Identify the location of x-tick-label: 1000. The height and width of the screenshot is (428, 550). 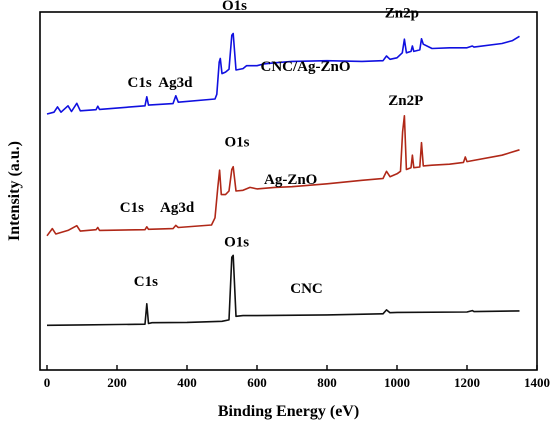
(397, 382).